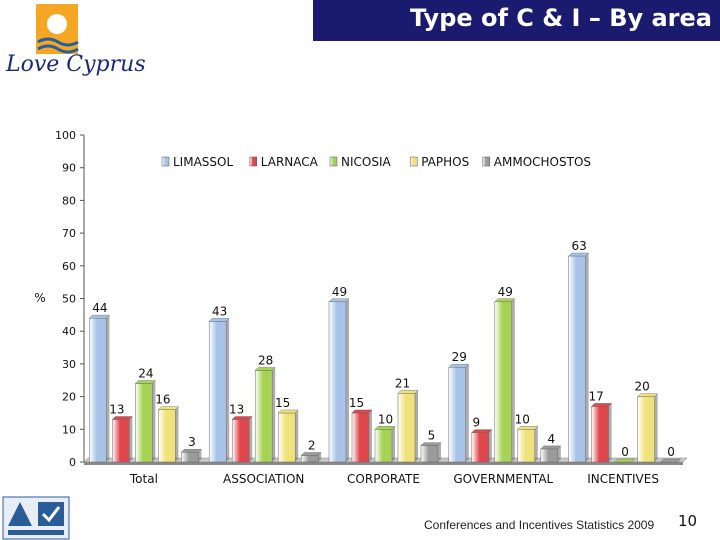  Describe the element at coordinates (516, 20) in the screenshot. I see `title-bar: Type of C & I – By area` at that location.